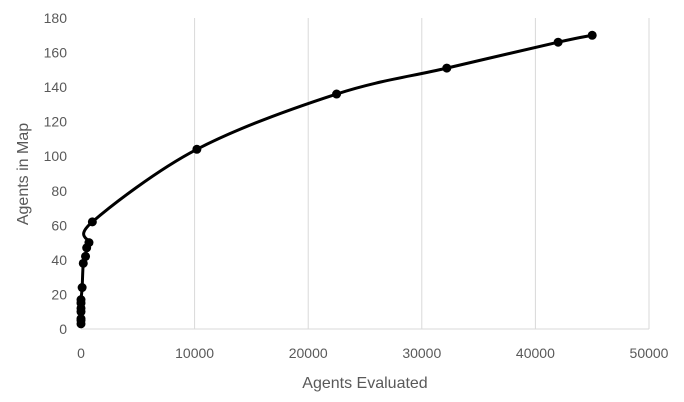 Image resolution: width=684 pixels, height=402 pixels. I want to click on y-tick-label: 120, so click(56, 122).